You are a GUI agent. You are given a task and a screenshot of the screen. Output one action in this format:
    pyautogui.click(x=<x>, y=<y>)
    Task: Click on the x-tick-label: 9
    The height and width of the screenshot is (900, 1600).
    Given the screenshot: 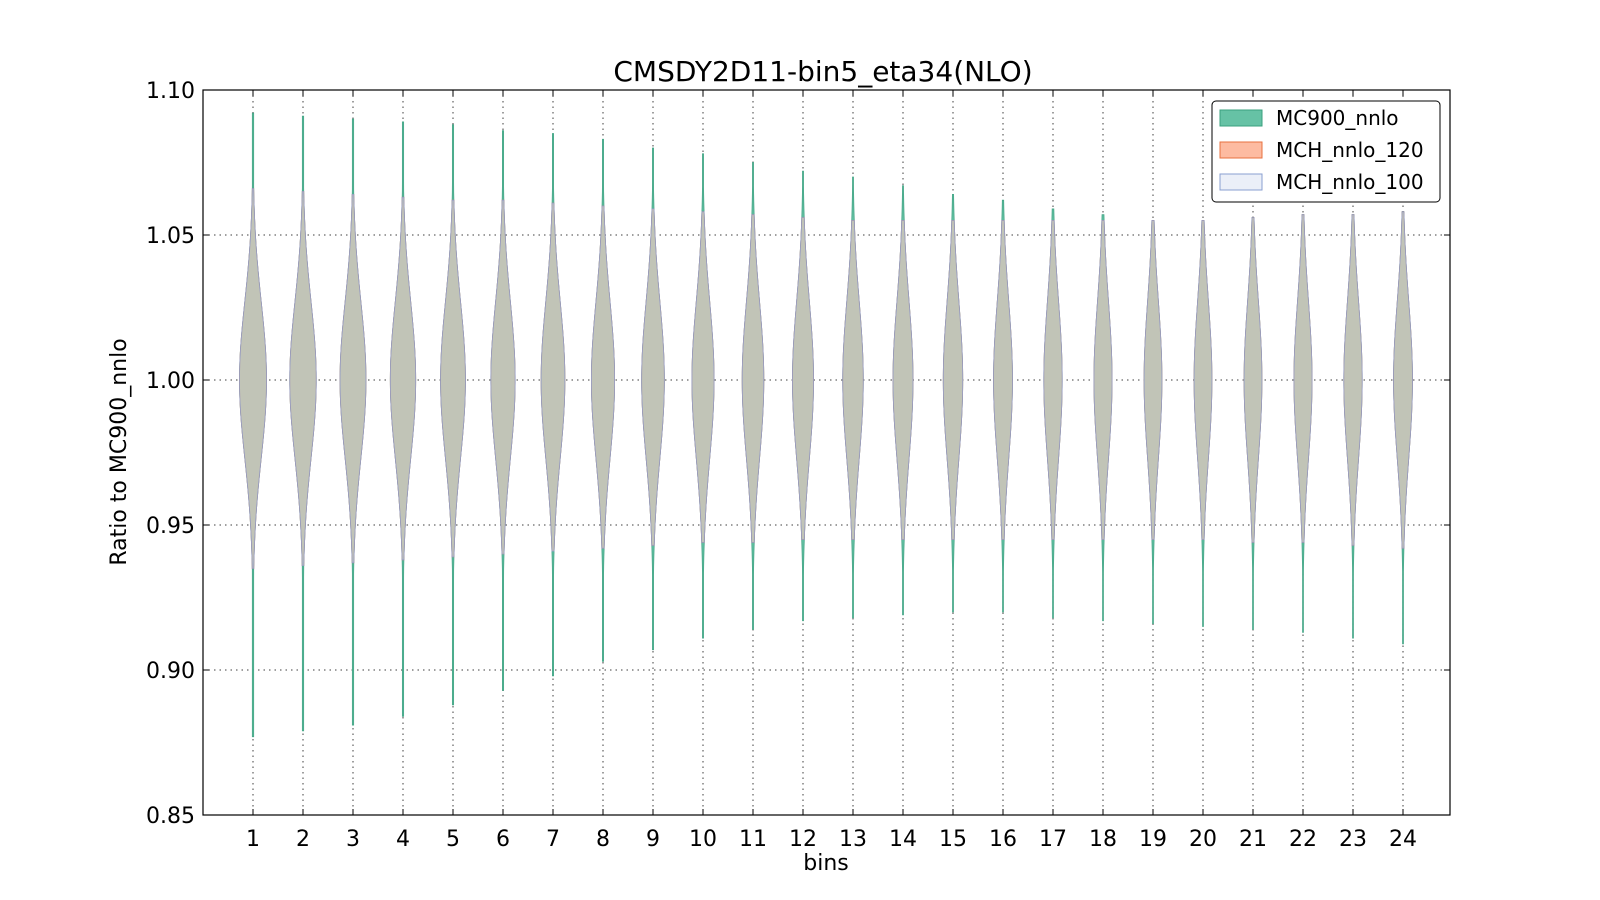 What is the action you would take?
    pyautogui.click(x=653, y=839)
    